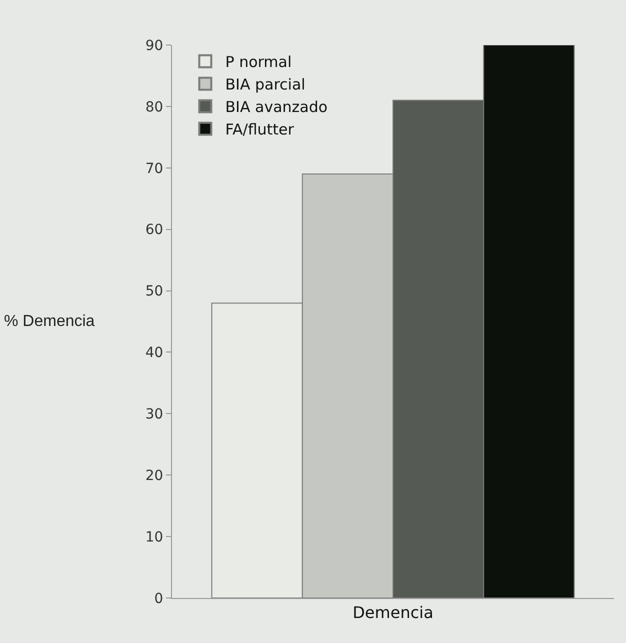  Describe the element at coordinates (393, 612) in the screenshot. I see `x-tick-label: Demencia` at that location.